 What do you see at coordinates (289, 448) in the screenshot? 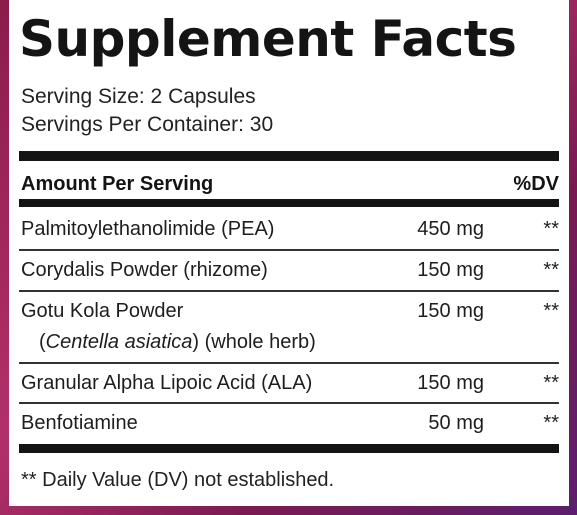
I see `bottom-thick-rule` at bounding box center [289, 448].